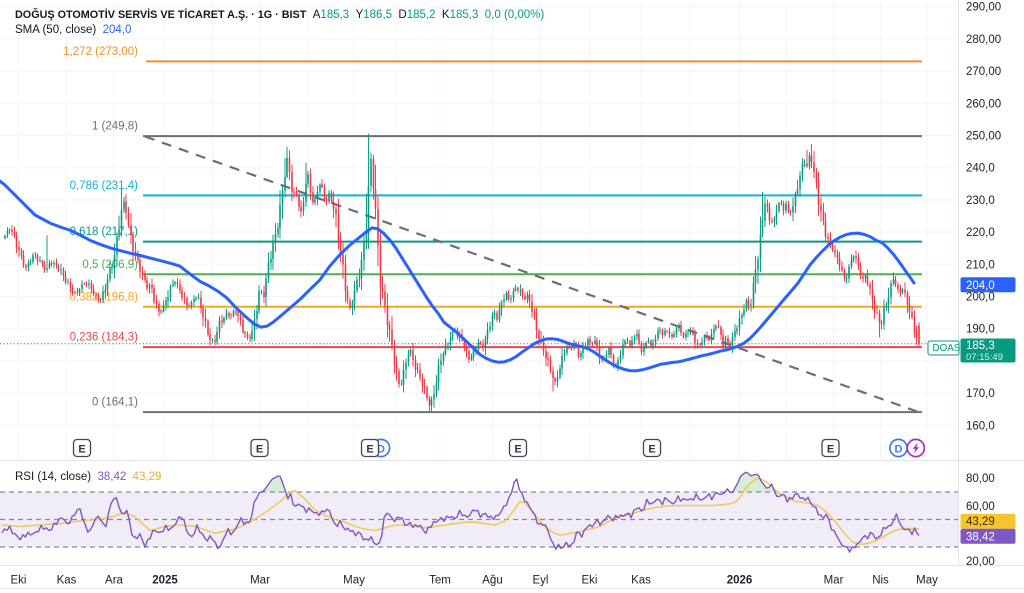 This screenshot has height=593, width=1024. I want to click on svg-text: 1 (249,8), so click(115, 127).